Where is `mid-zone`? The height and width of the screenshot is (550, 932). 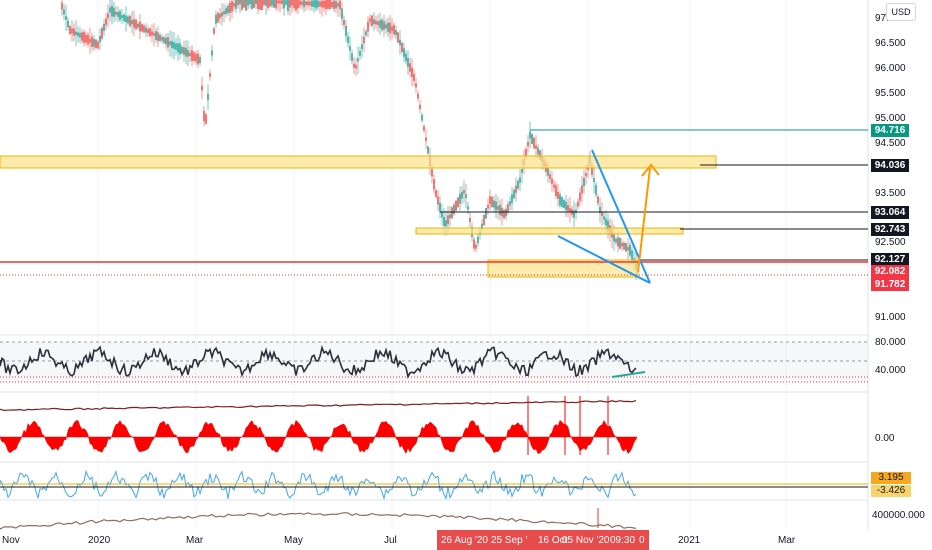 mid-zone is located at coordinates (549, 231).